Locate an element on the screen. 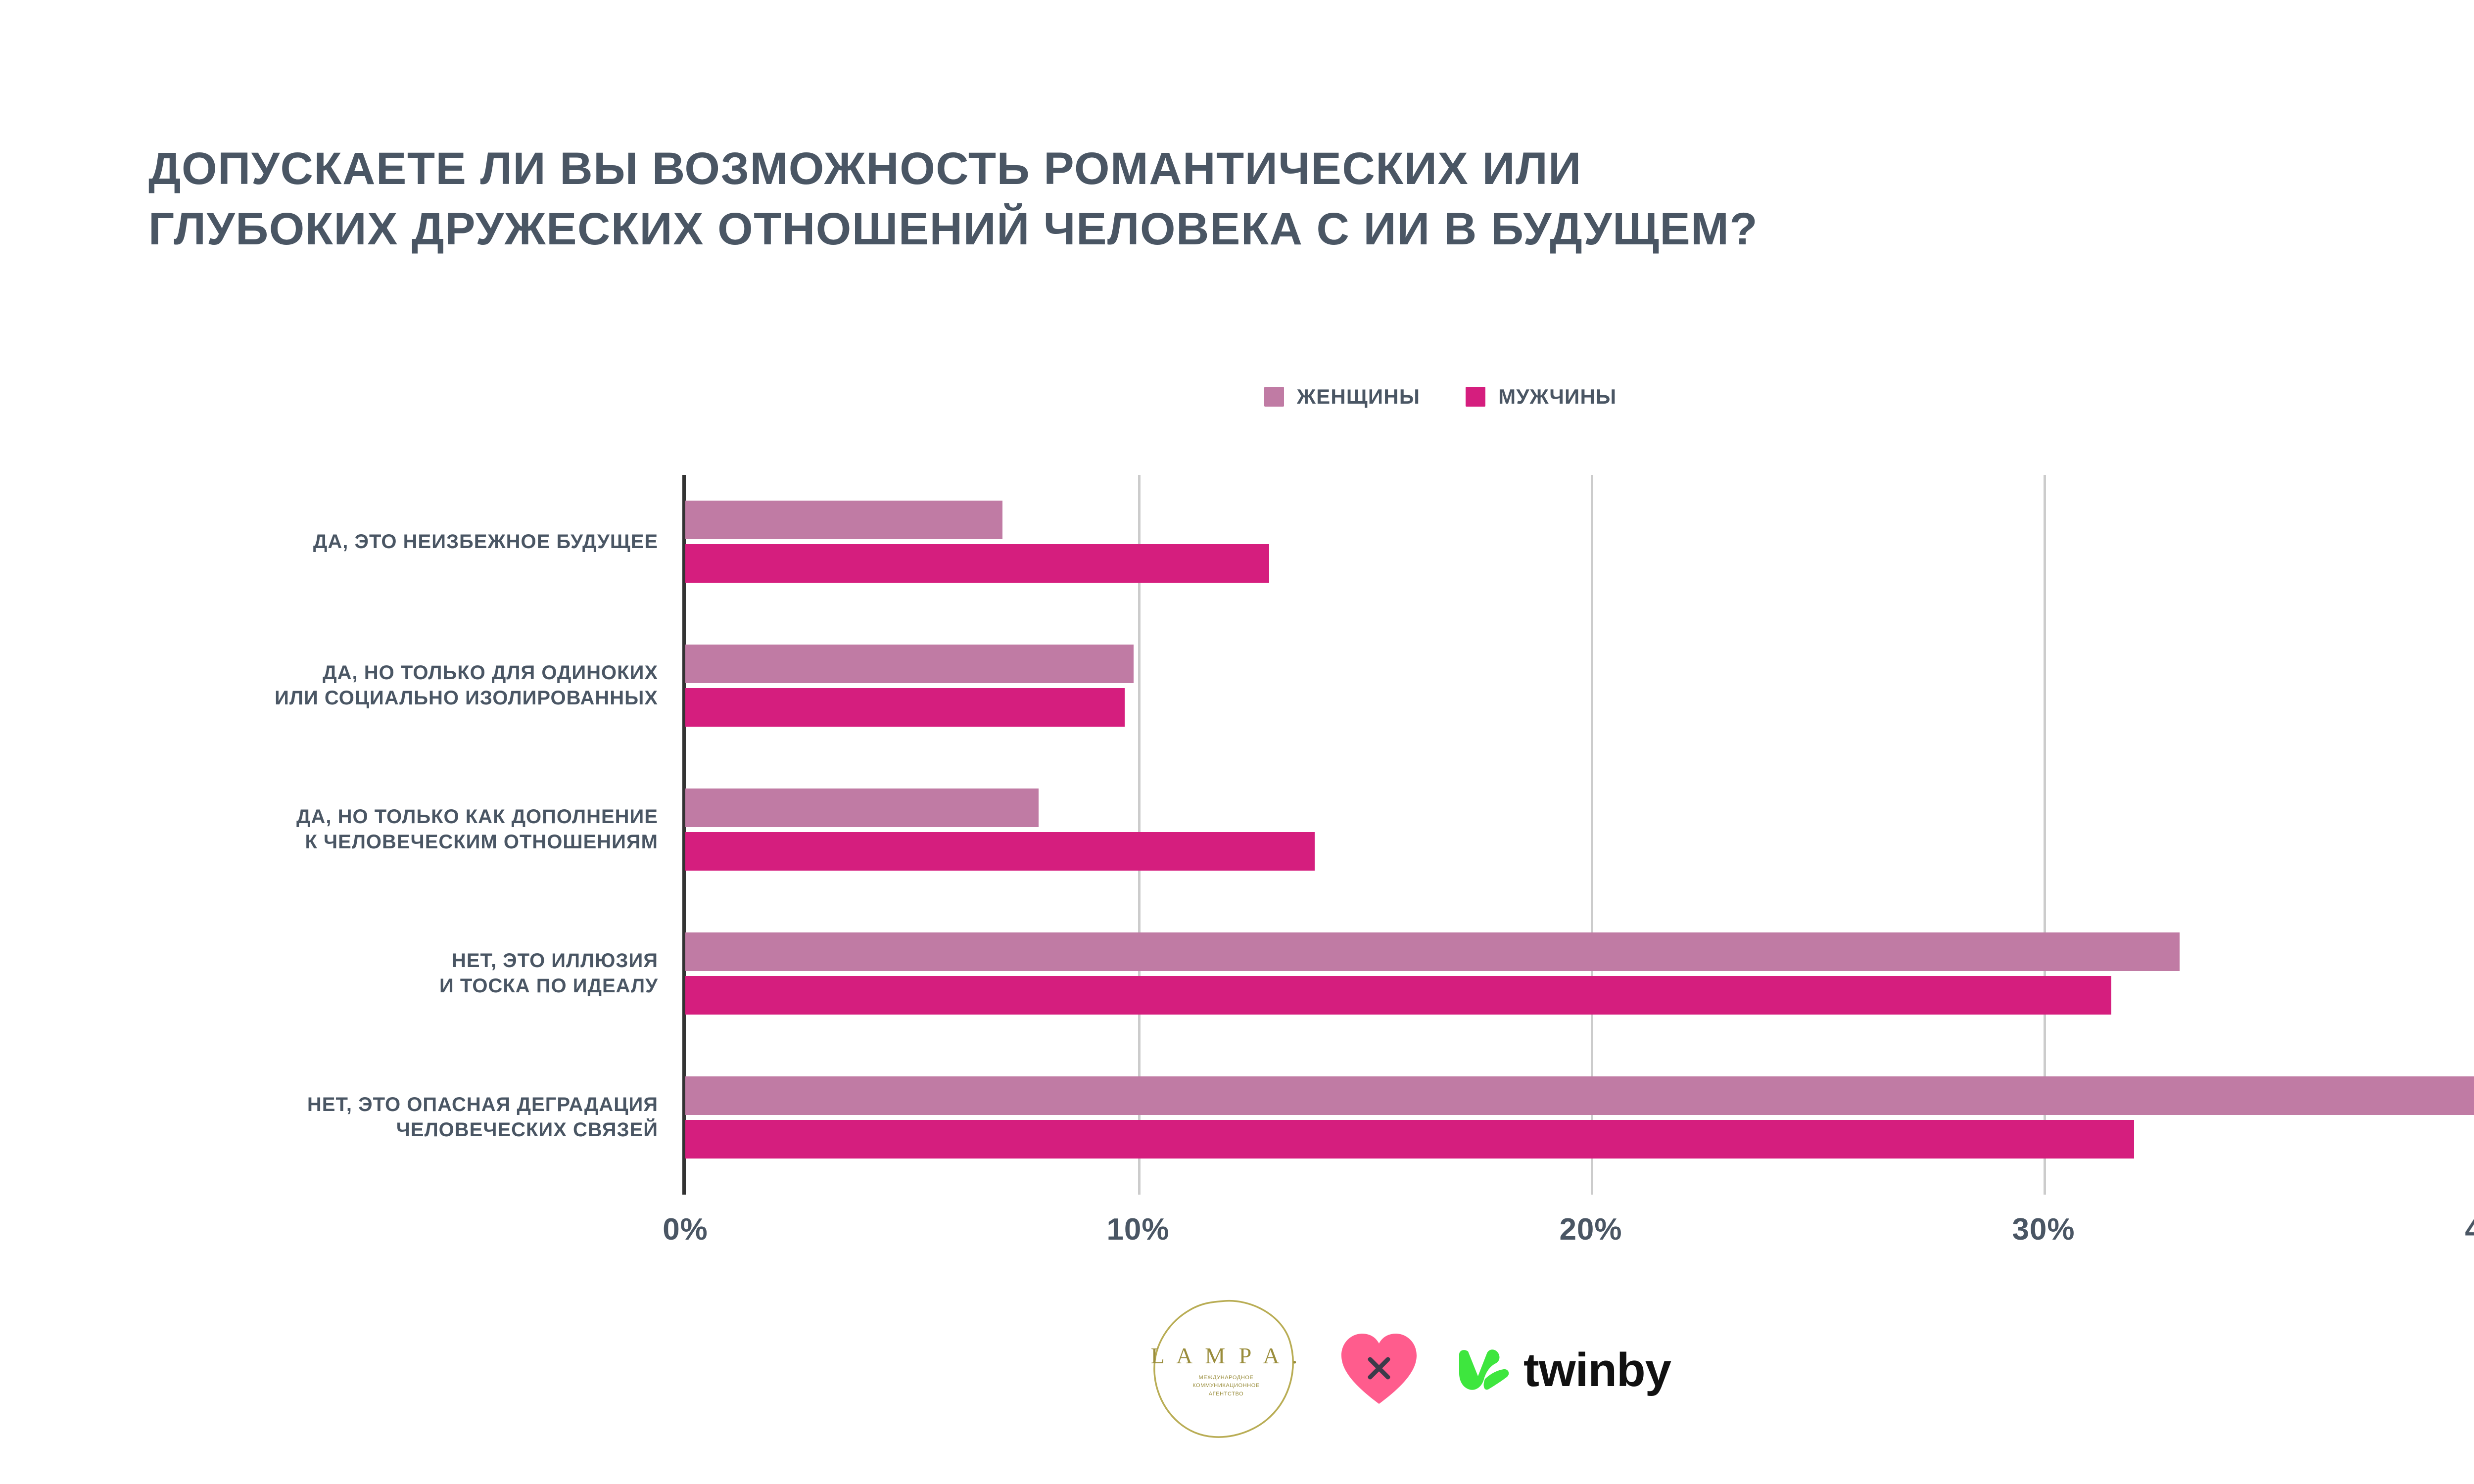 The image size is (2474, 1484). category-label-line: К ЧЕЛОВЕЧЕСКИМ ОТНОШЕНИЯМ is located at coordinates (482, 842).